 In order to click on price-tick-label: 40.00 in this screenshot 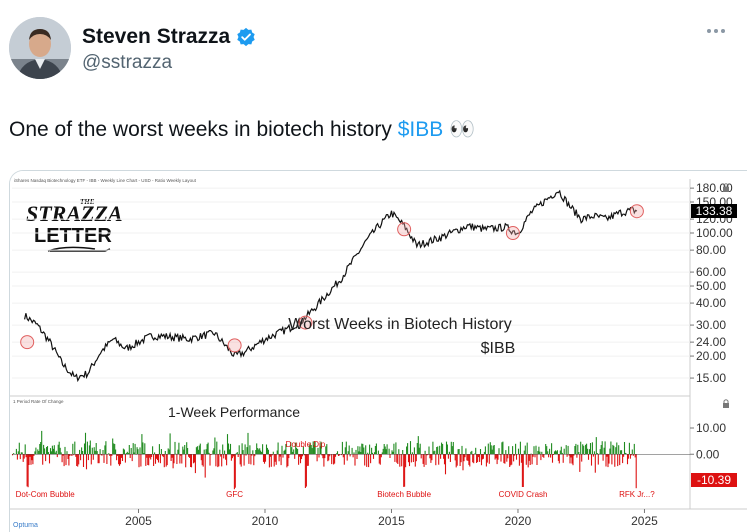, I will do `click(711, 303)`.